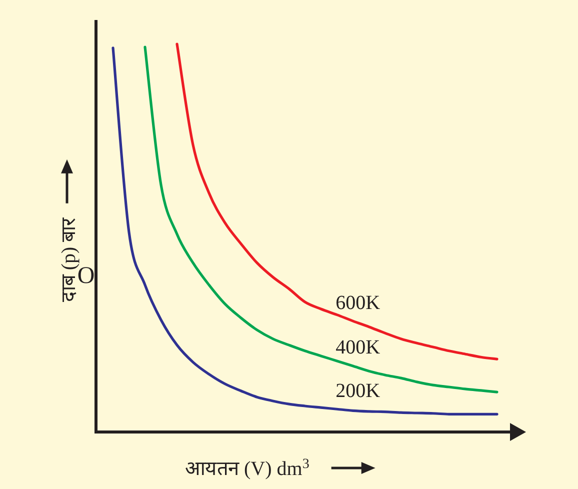 The image size is (578, 489). Describe the element at coordinates (358, 391) in the screenshot. I see `series-label: 200K` at that location.